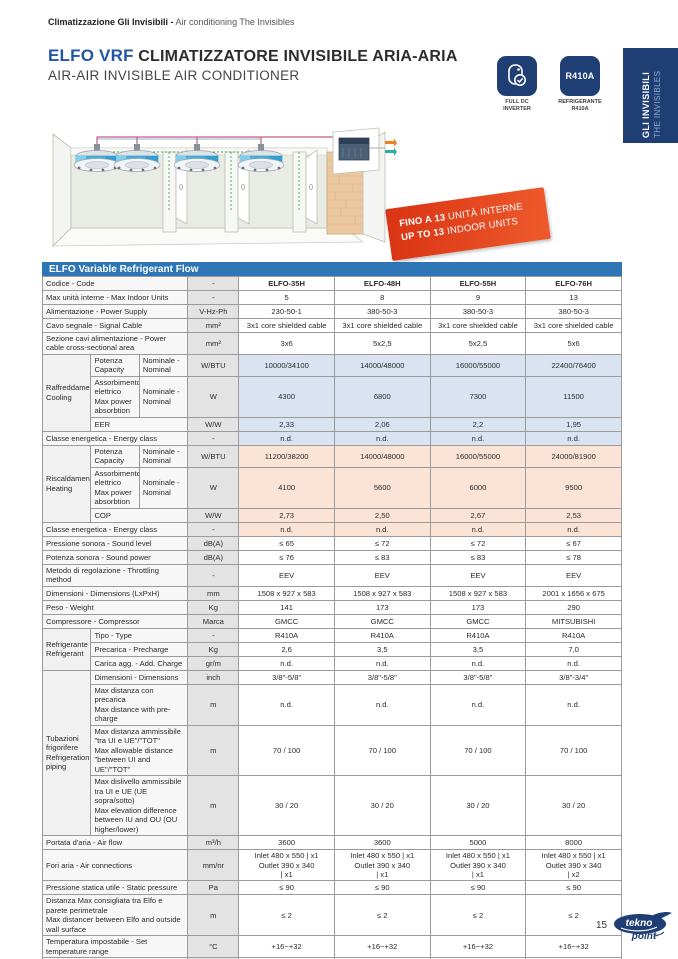 Image resolution: width=678 pixels, height=959 pixels. Describe the element at coordinates (115, 283) in the screenshot. I see `row-label-cell: Codice - Code` at that location.